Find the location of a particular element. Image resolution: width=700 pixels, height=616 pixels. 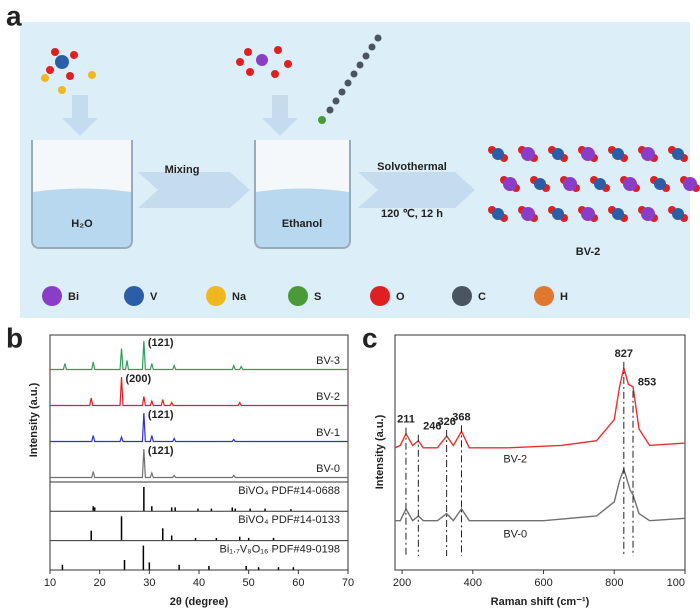

legend-label: O is located at coordinates (400, 297).